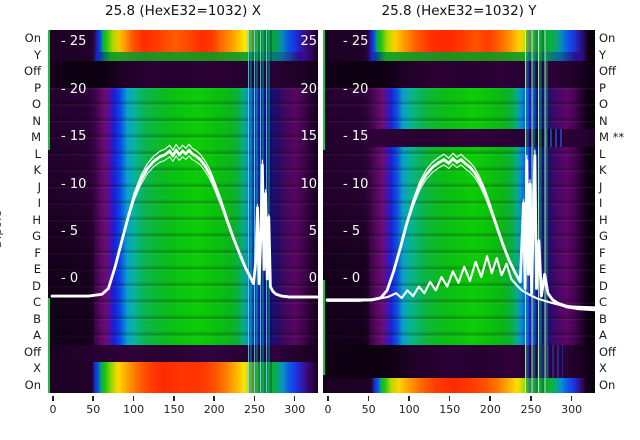  I want to click on beam-profile-curve-x, so click(184, 221).